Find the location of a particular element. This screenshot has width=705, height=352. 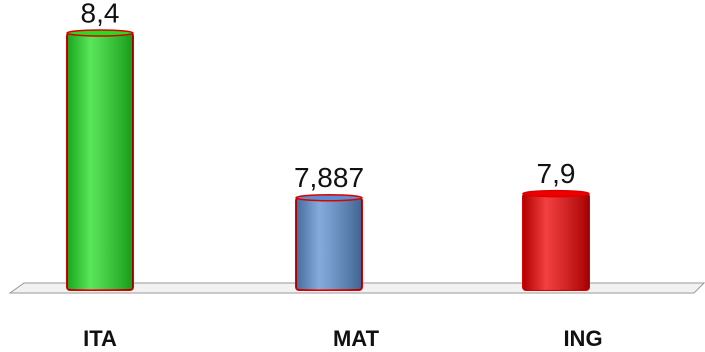

value-label: 7,887 is located at coordinates (329, 177).